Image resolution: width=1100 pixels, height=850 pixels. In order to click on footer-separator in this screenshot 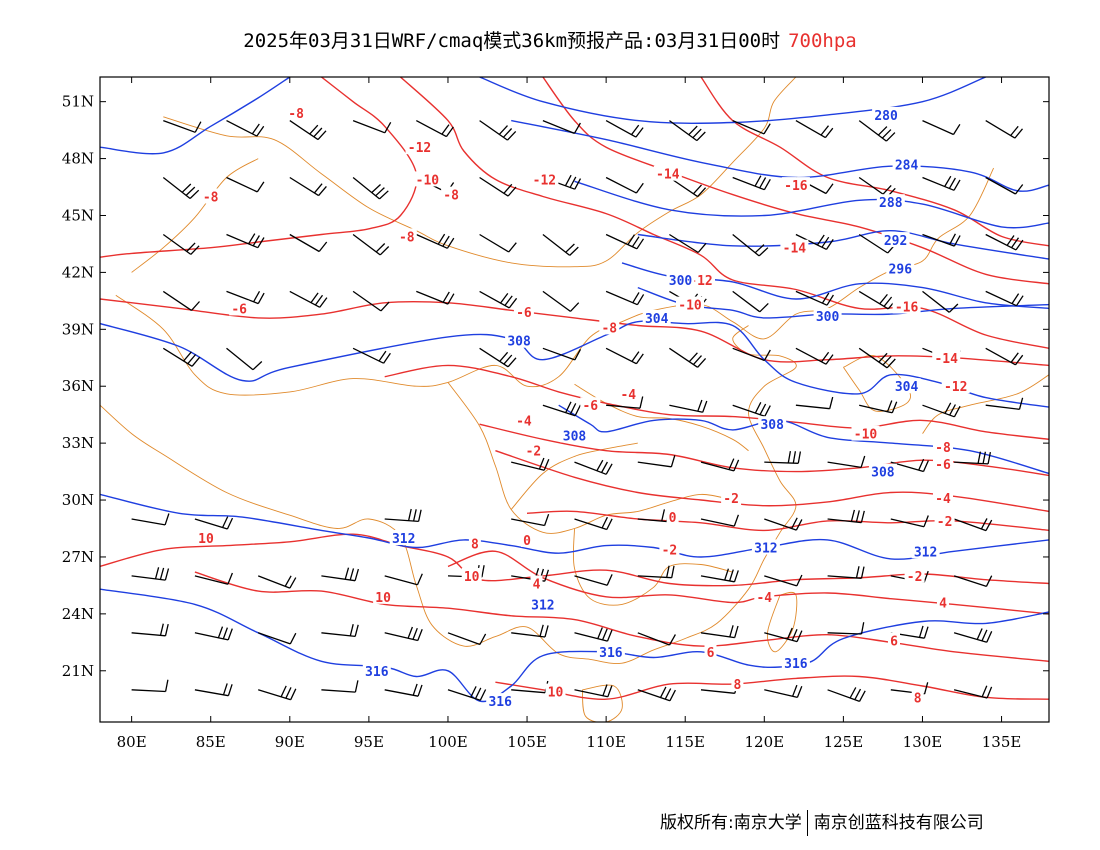, I will do `click(807, 823)`.